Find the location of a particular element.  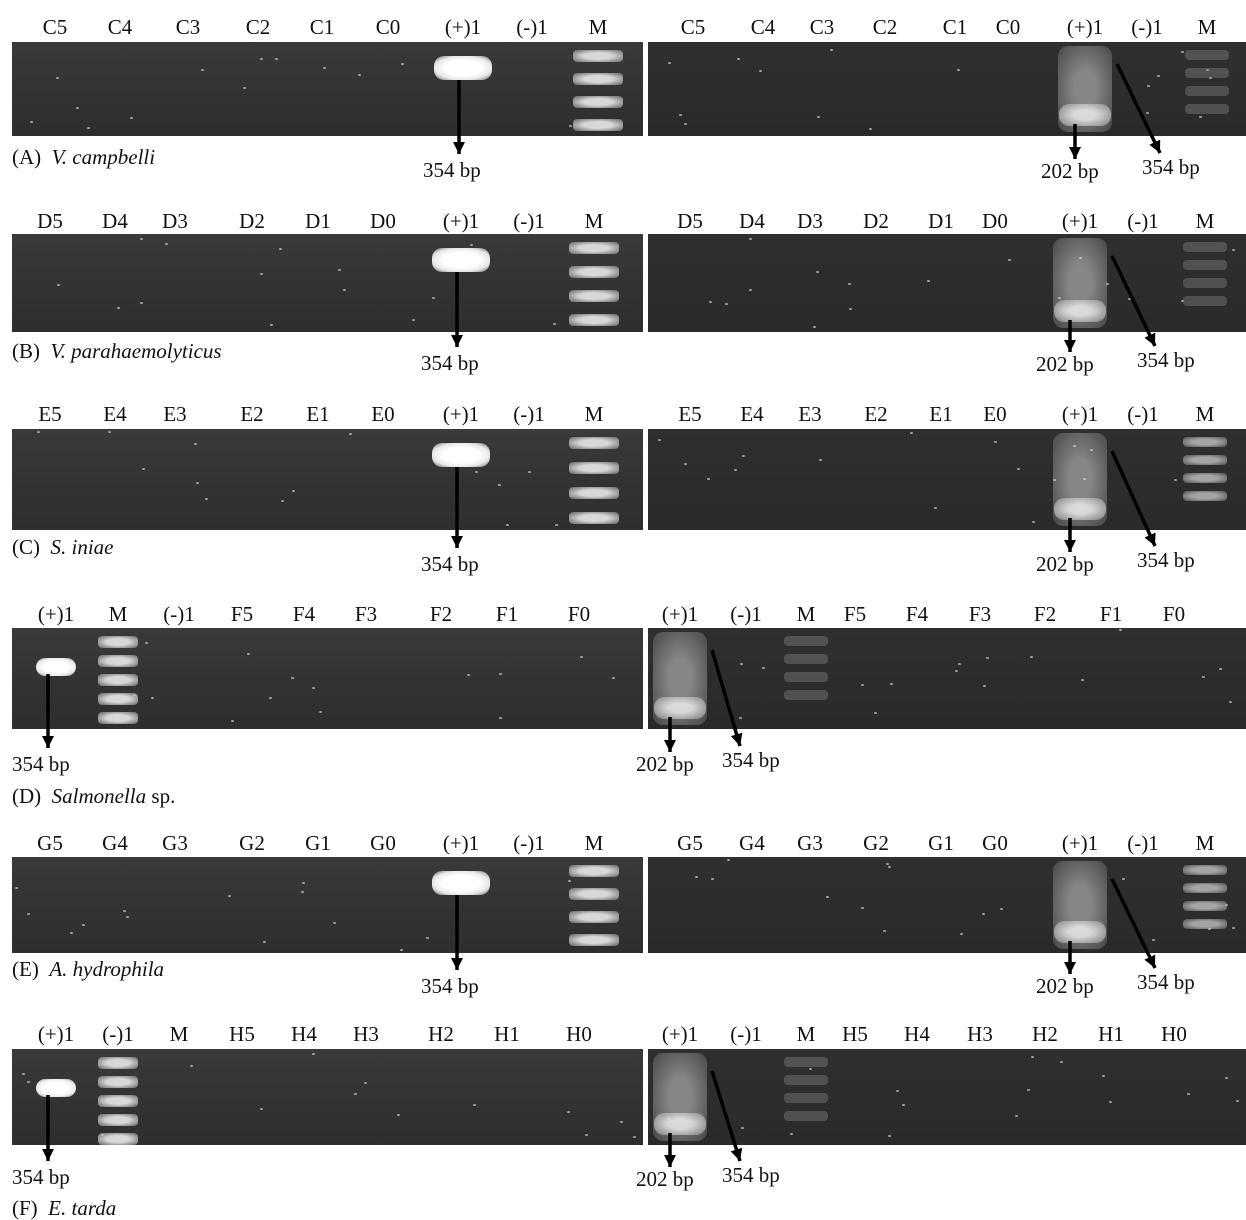

lane-label: F3 is located at coordinates (366, 614).